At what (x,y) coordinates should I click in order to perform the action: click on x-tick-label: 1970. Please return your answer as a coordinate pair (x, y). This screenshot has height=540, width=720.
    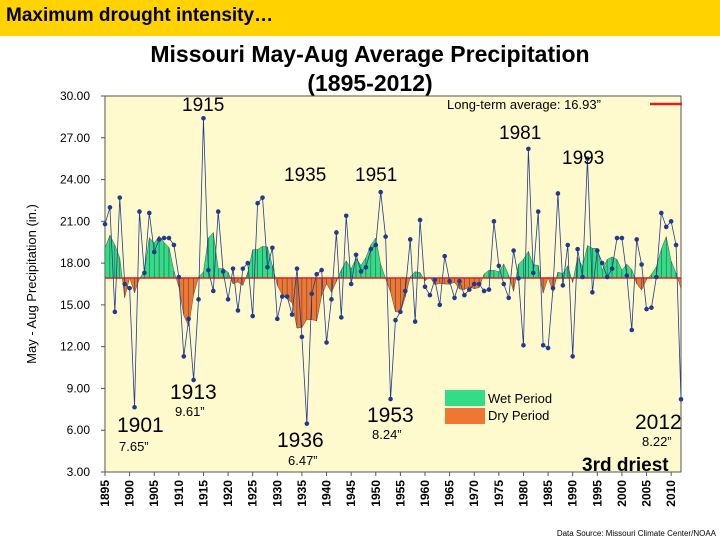
    Looking at the image, I should click on (474, 493).